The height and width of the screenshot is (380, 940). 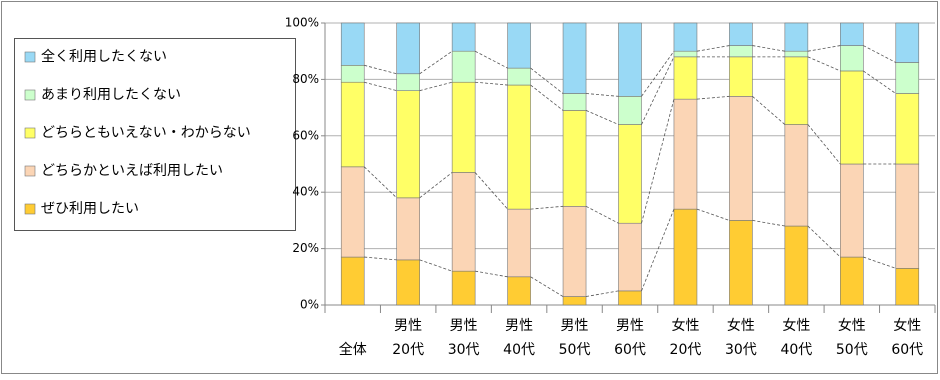 I want to click on y-tick-label: 80%, so click(x=305, y=79).